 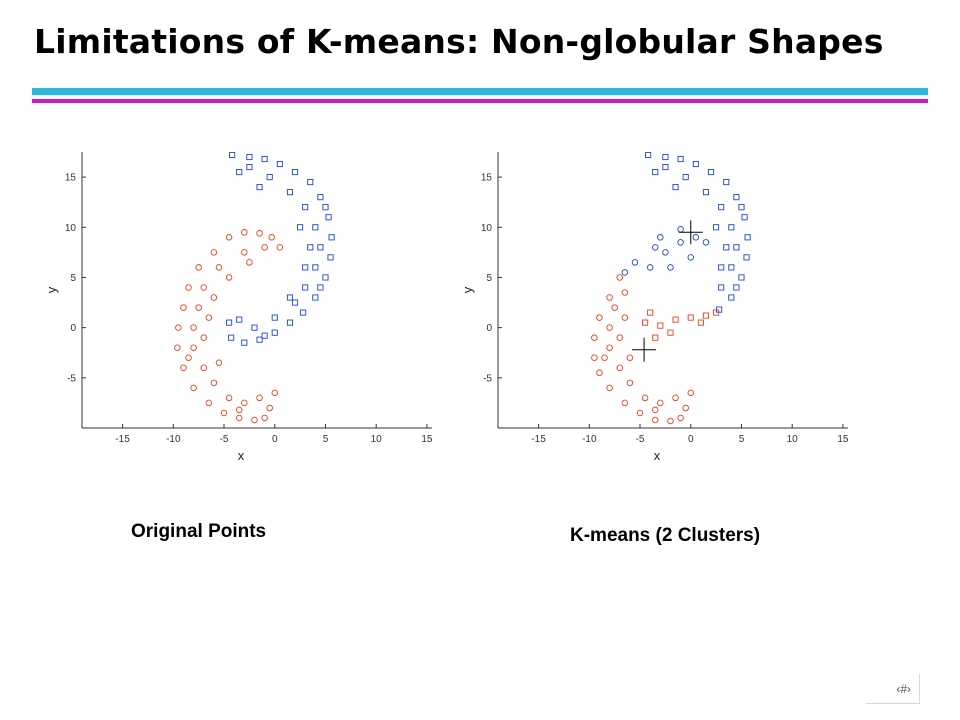 I want to click on y-tick-label: 15, so click(x=487, y=178).